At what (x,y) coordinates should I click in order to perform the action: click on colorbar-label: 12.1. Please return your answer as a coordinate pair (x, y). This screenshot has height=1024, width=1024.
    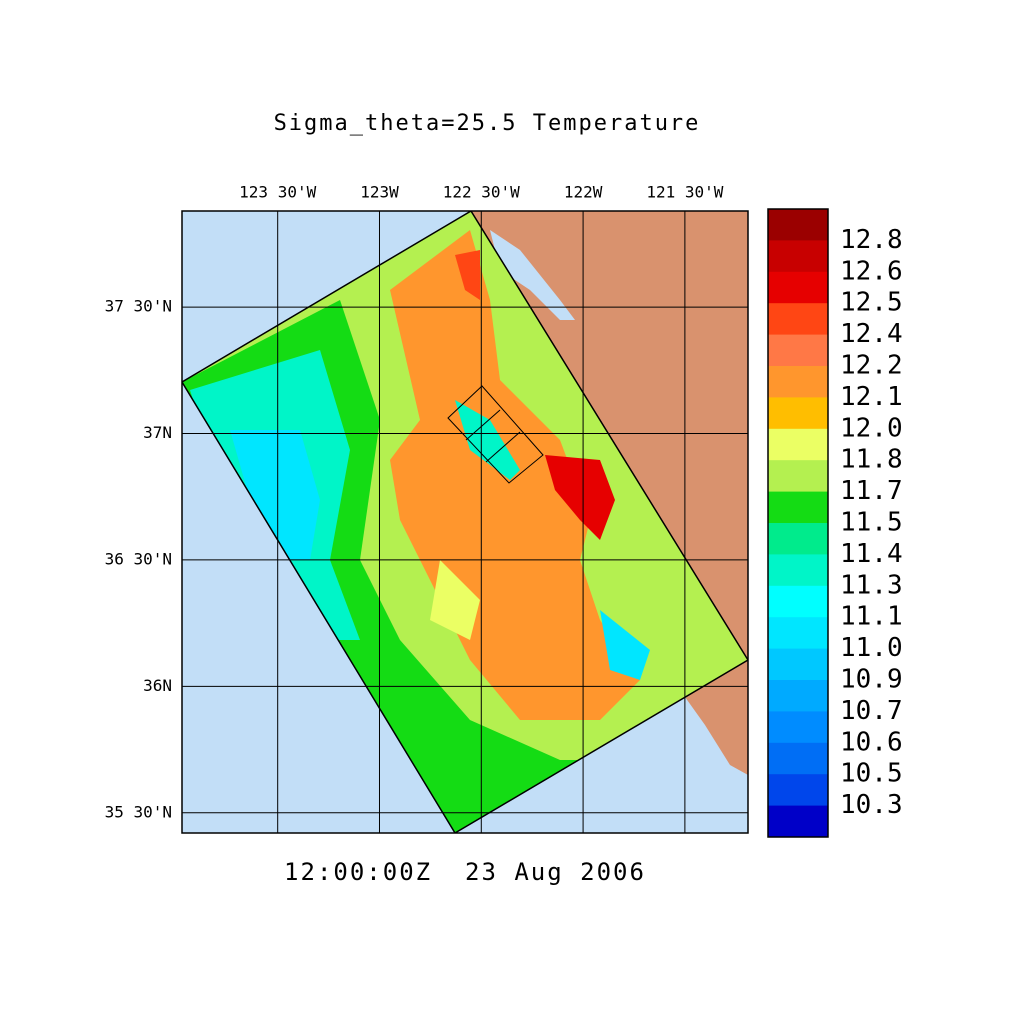
    Looking at the image, I should click on (871, 397).